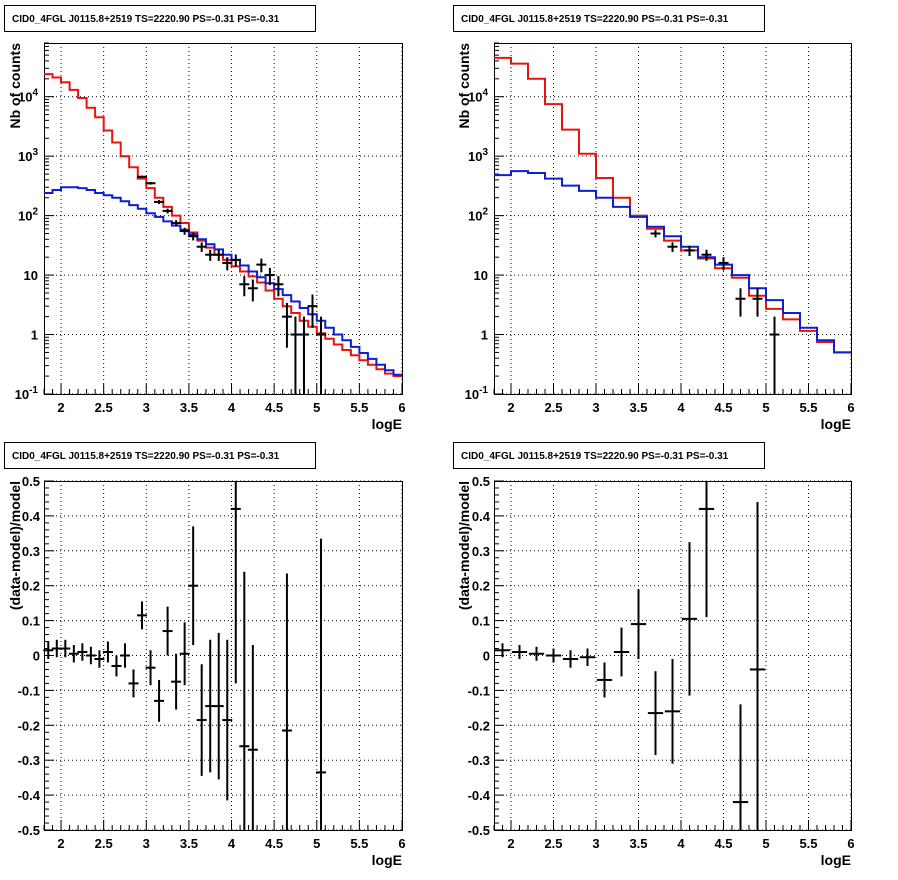 The image size is (898, 880). What do you see at coordinates (481, 586) in the screenshot?
I see `y-tick-label: 0.2` at bounding box center [481, 586].